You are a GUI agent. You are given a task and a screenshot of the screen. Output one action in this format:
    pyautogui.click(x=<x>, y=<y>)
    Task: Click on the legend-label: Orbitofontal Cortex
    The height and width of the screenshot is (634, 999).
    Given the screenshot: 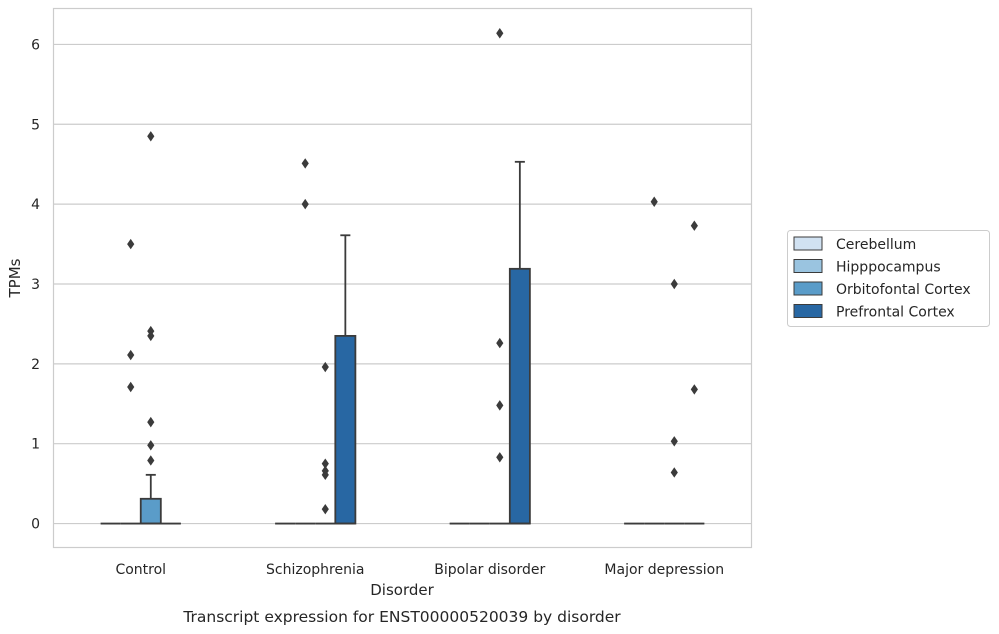 What is the action you would take?
    pyautogui.click(x=903, y=290)
    